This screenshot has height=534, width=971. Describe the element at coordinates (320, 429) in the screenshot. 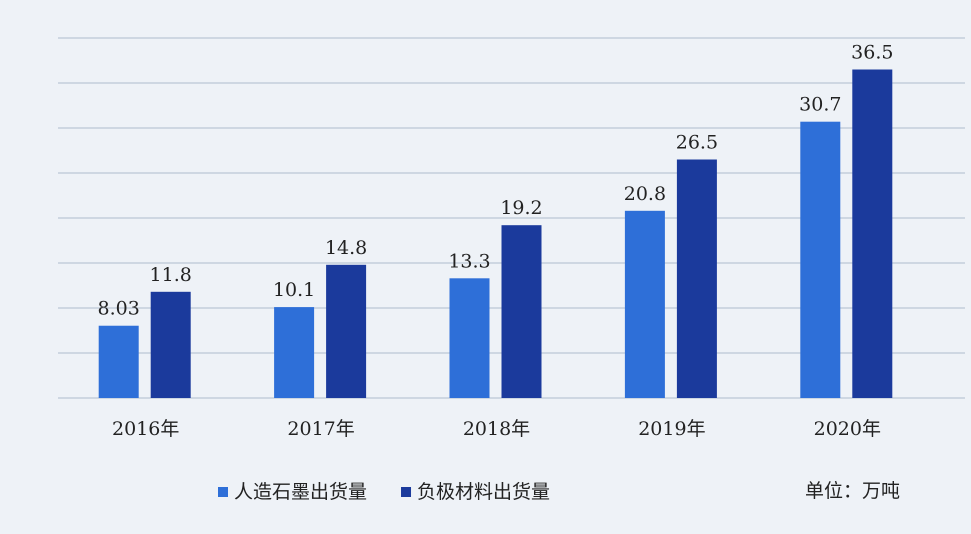

I see `x-tick-label: 2017年` at that location.